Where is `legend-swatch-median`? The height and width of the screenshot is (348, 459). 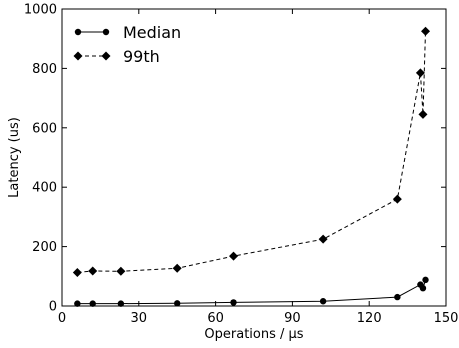
legend-swatch-median is located at coordinates (92, 32).